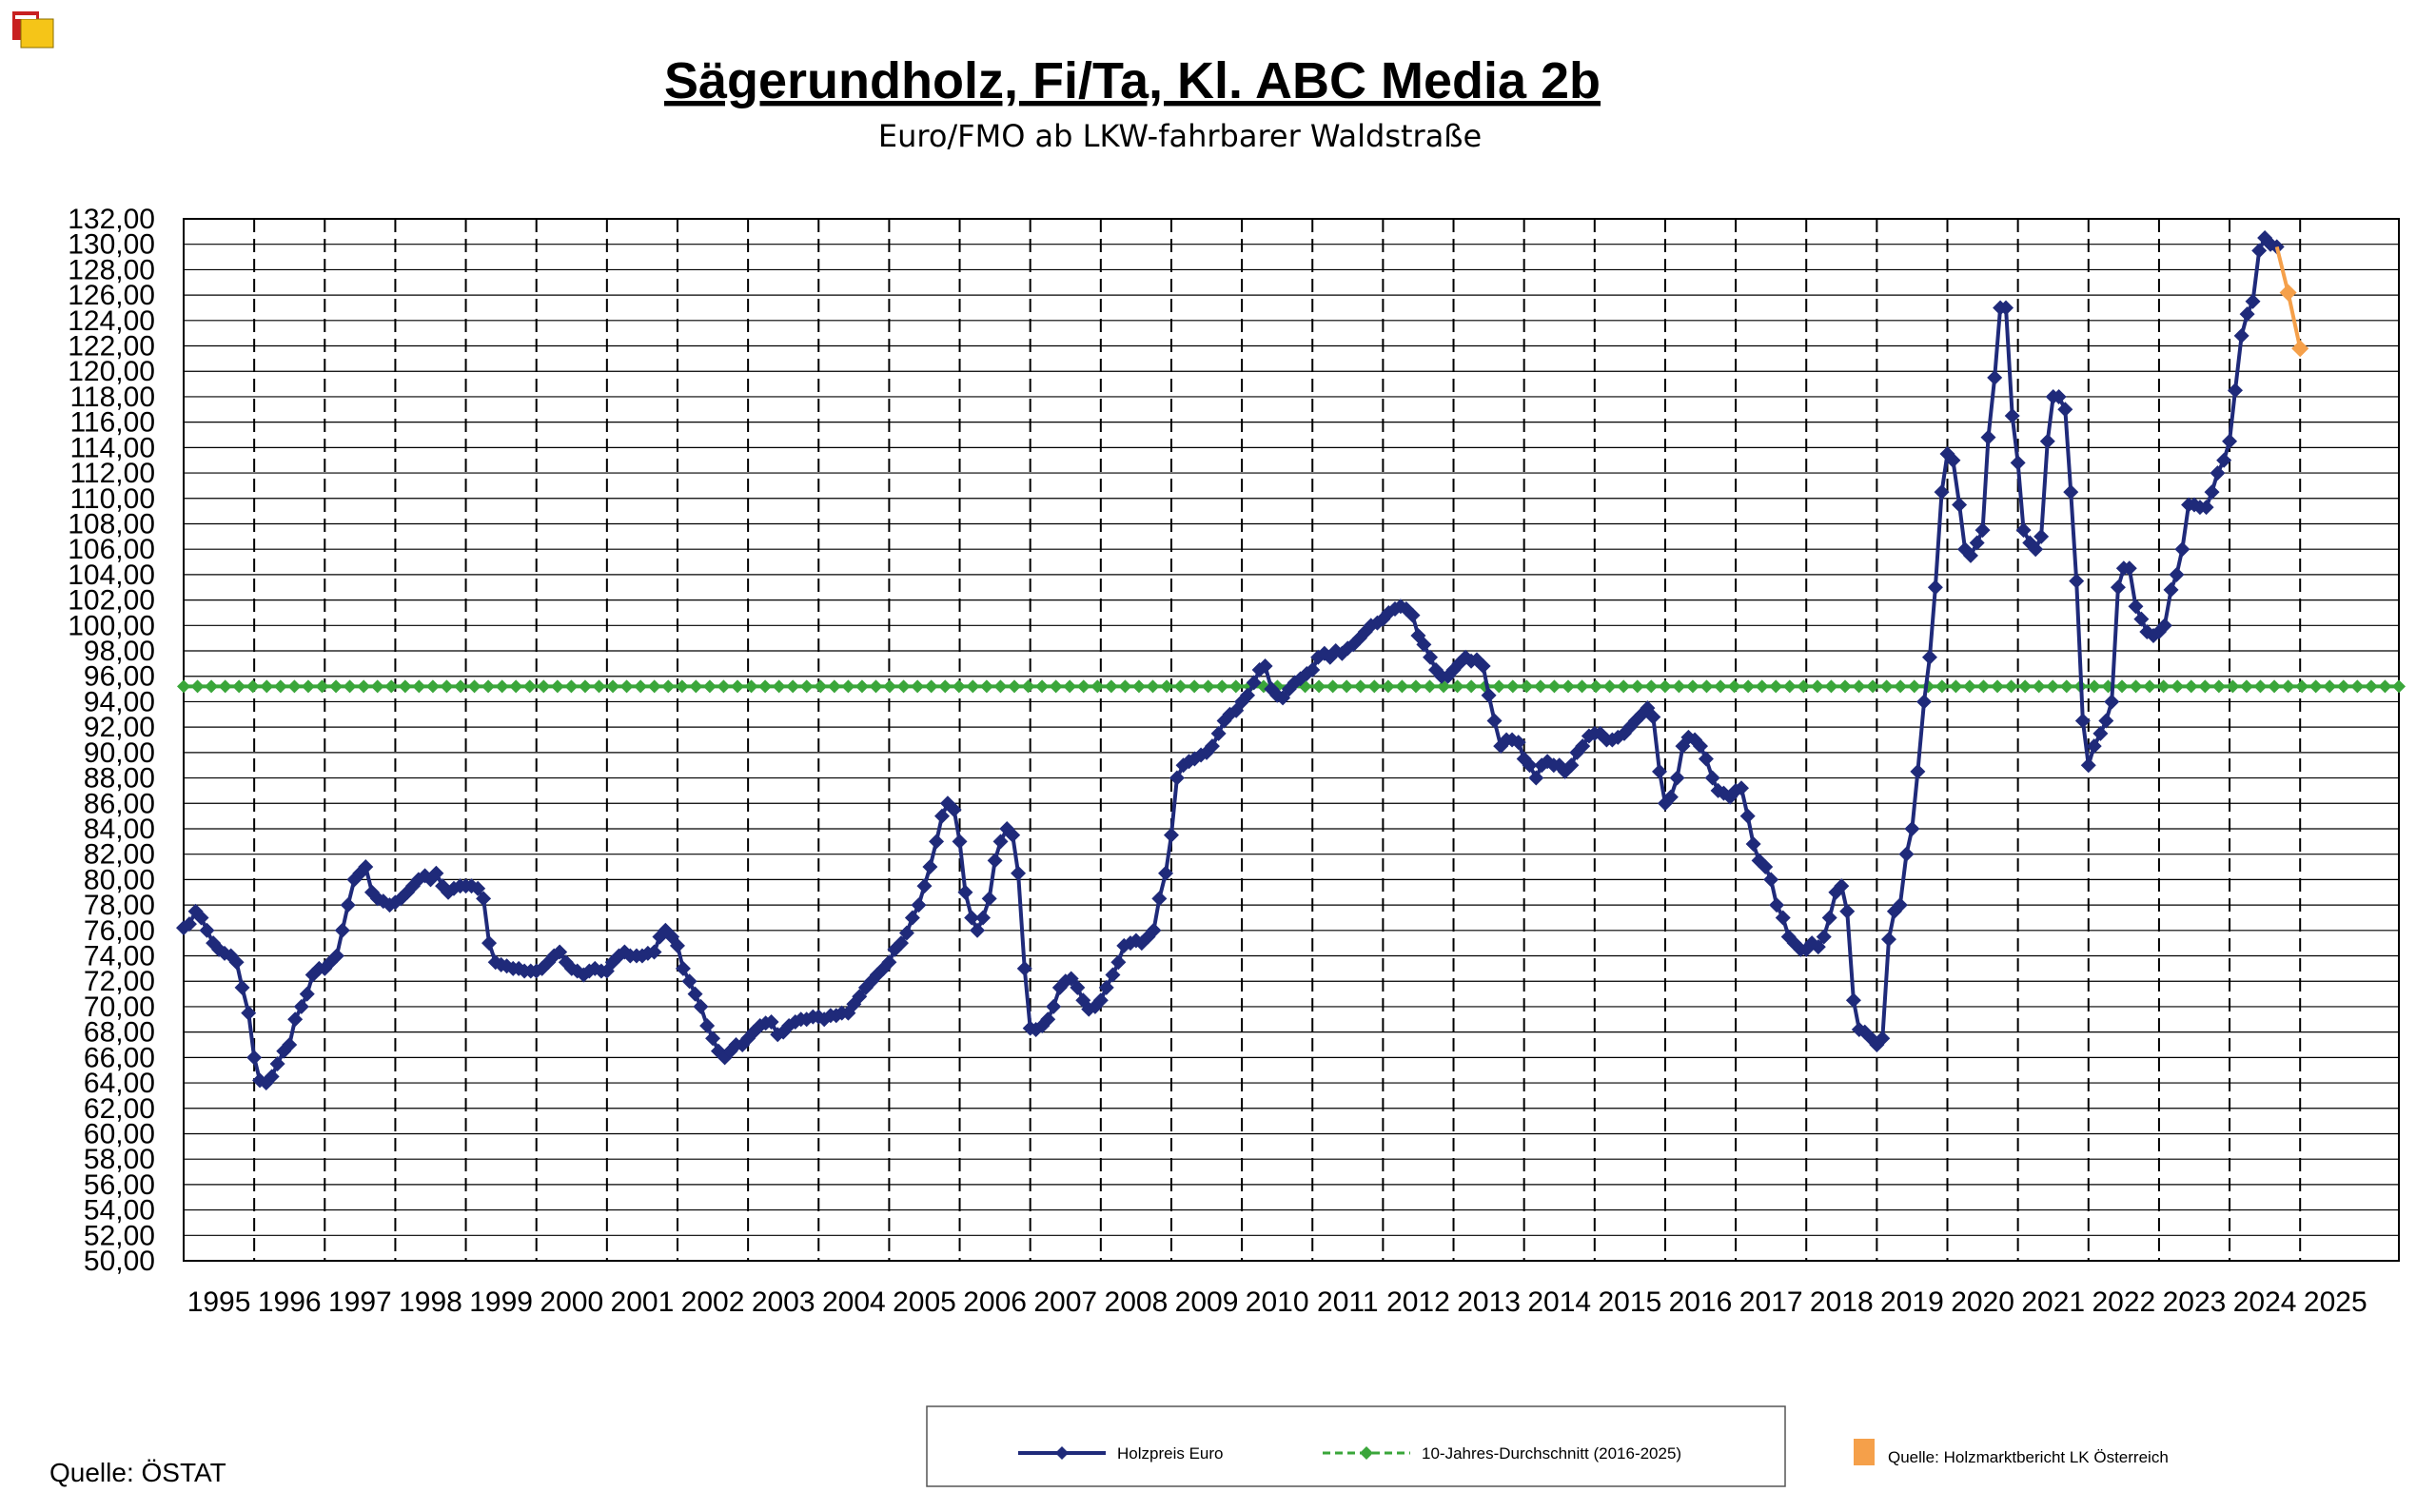 This screenshot has height=1512, width=2436. What do you see at coordinates (119, 956) in the screenshot?
I see `y-tick-label: 74,00` at bounding box center [119, 956].